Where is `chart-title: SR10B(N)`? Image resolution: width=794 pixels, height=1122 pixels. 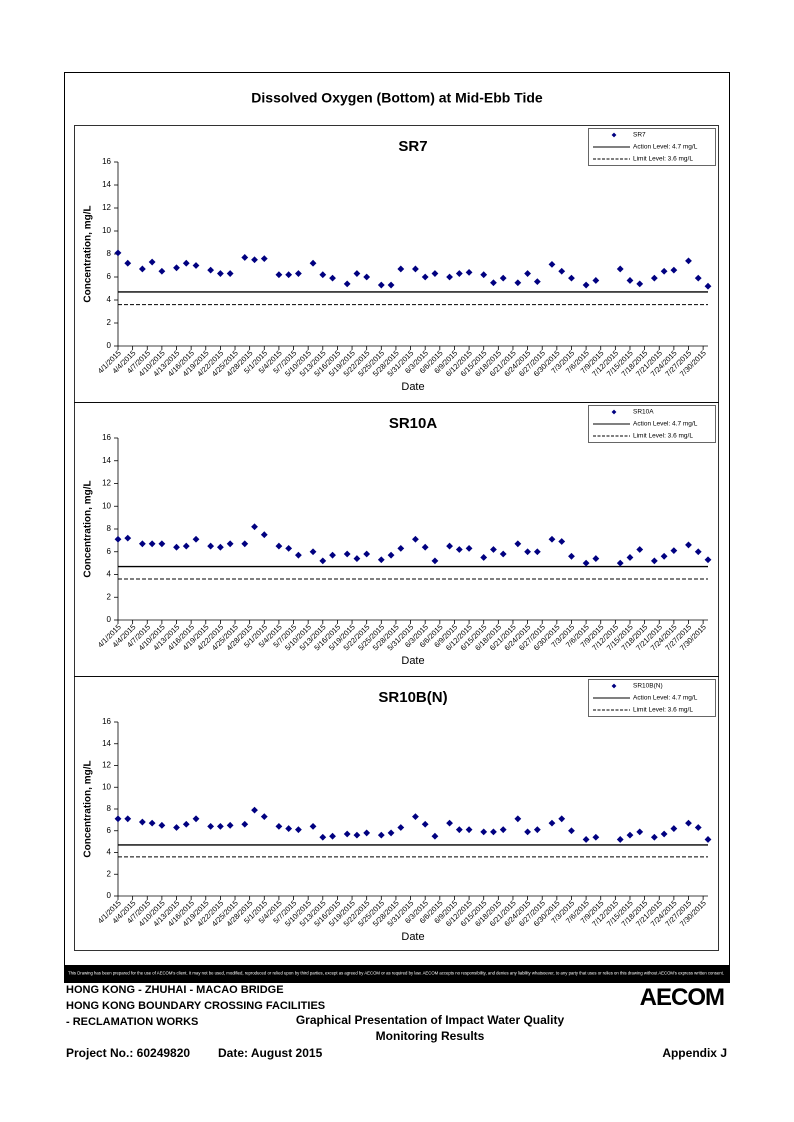
chart-title: SR10B(N) is located at coordinates (412, 697).